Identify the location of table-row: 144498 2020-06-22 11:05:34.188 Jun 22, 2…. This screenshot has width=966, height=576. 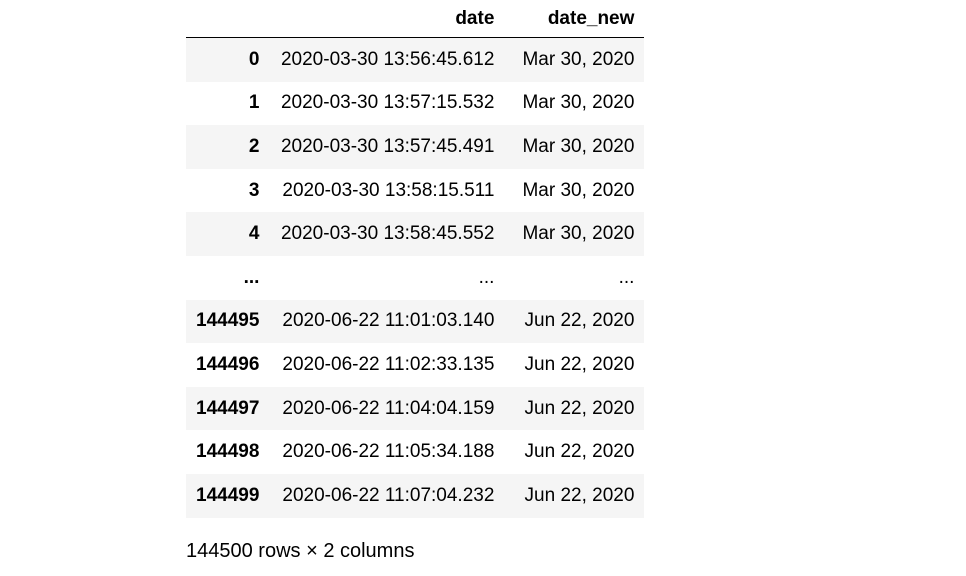
(415, 452).